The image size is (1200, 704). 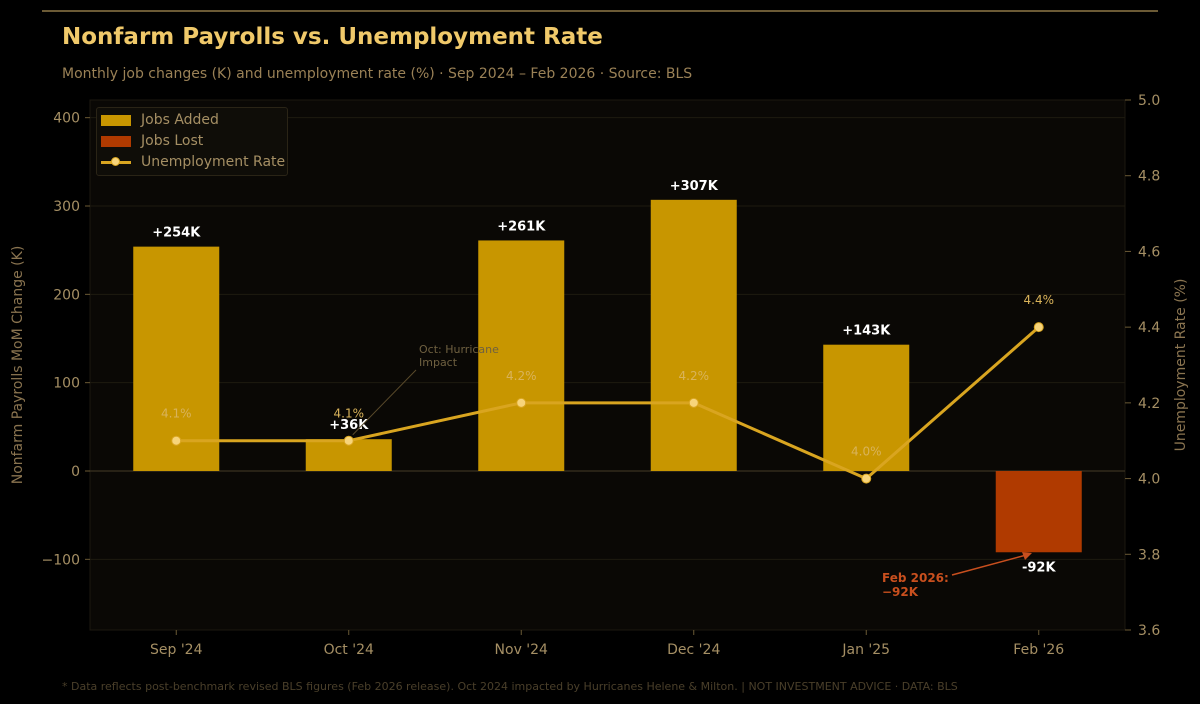 What do you see at coordinates (1149, 404) in the screenshot?
I see `y2-tick-label: 4.2` at bounding box center [1149, 404].